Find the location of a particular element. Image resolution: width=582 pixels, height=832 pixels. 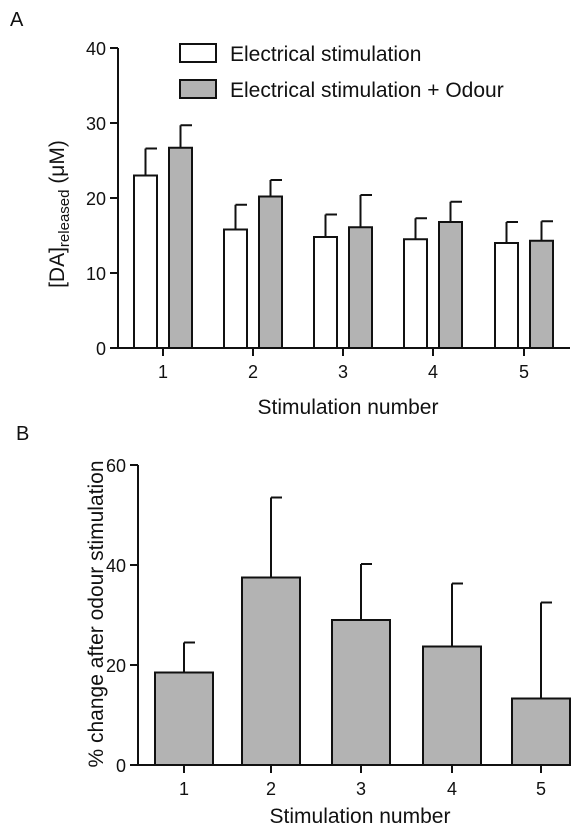

panel-a-y-axis-title: [DA]released (μM) is located at coordinates (59, 214).